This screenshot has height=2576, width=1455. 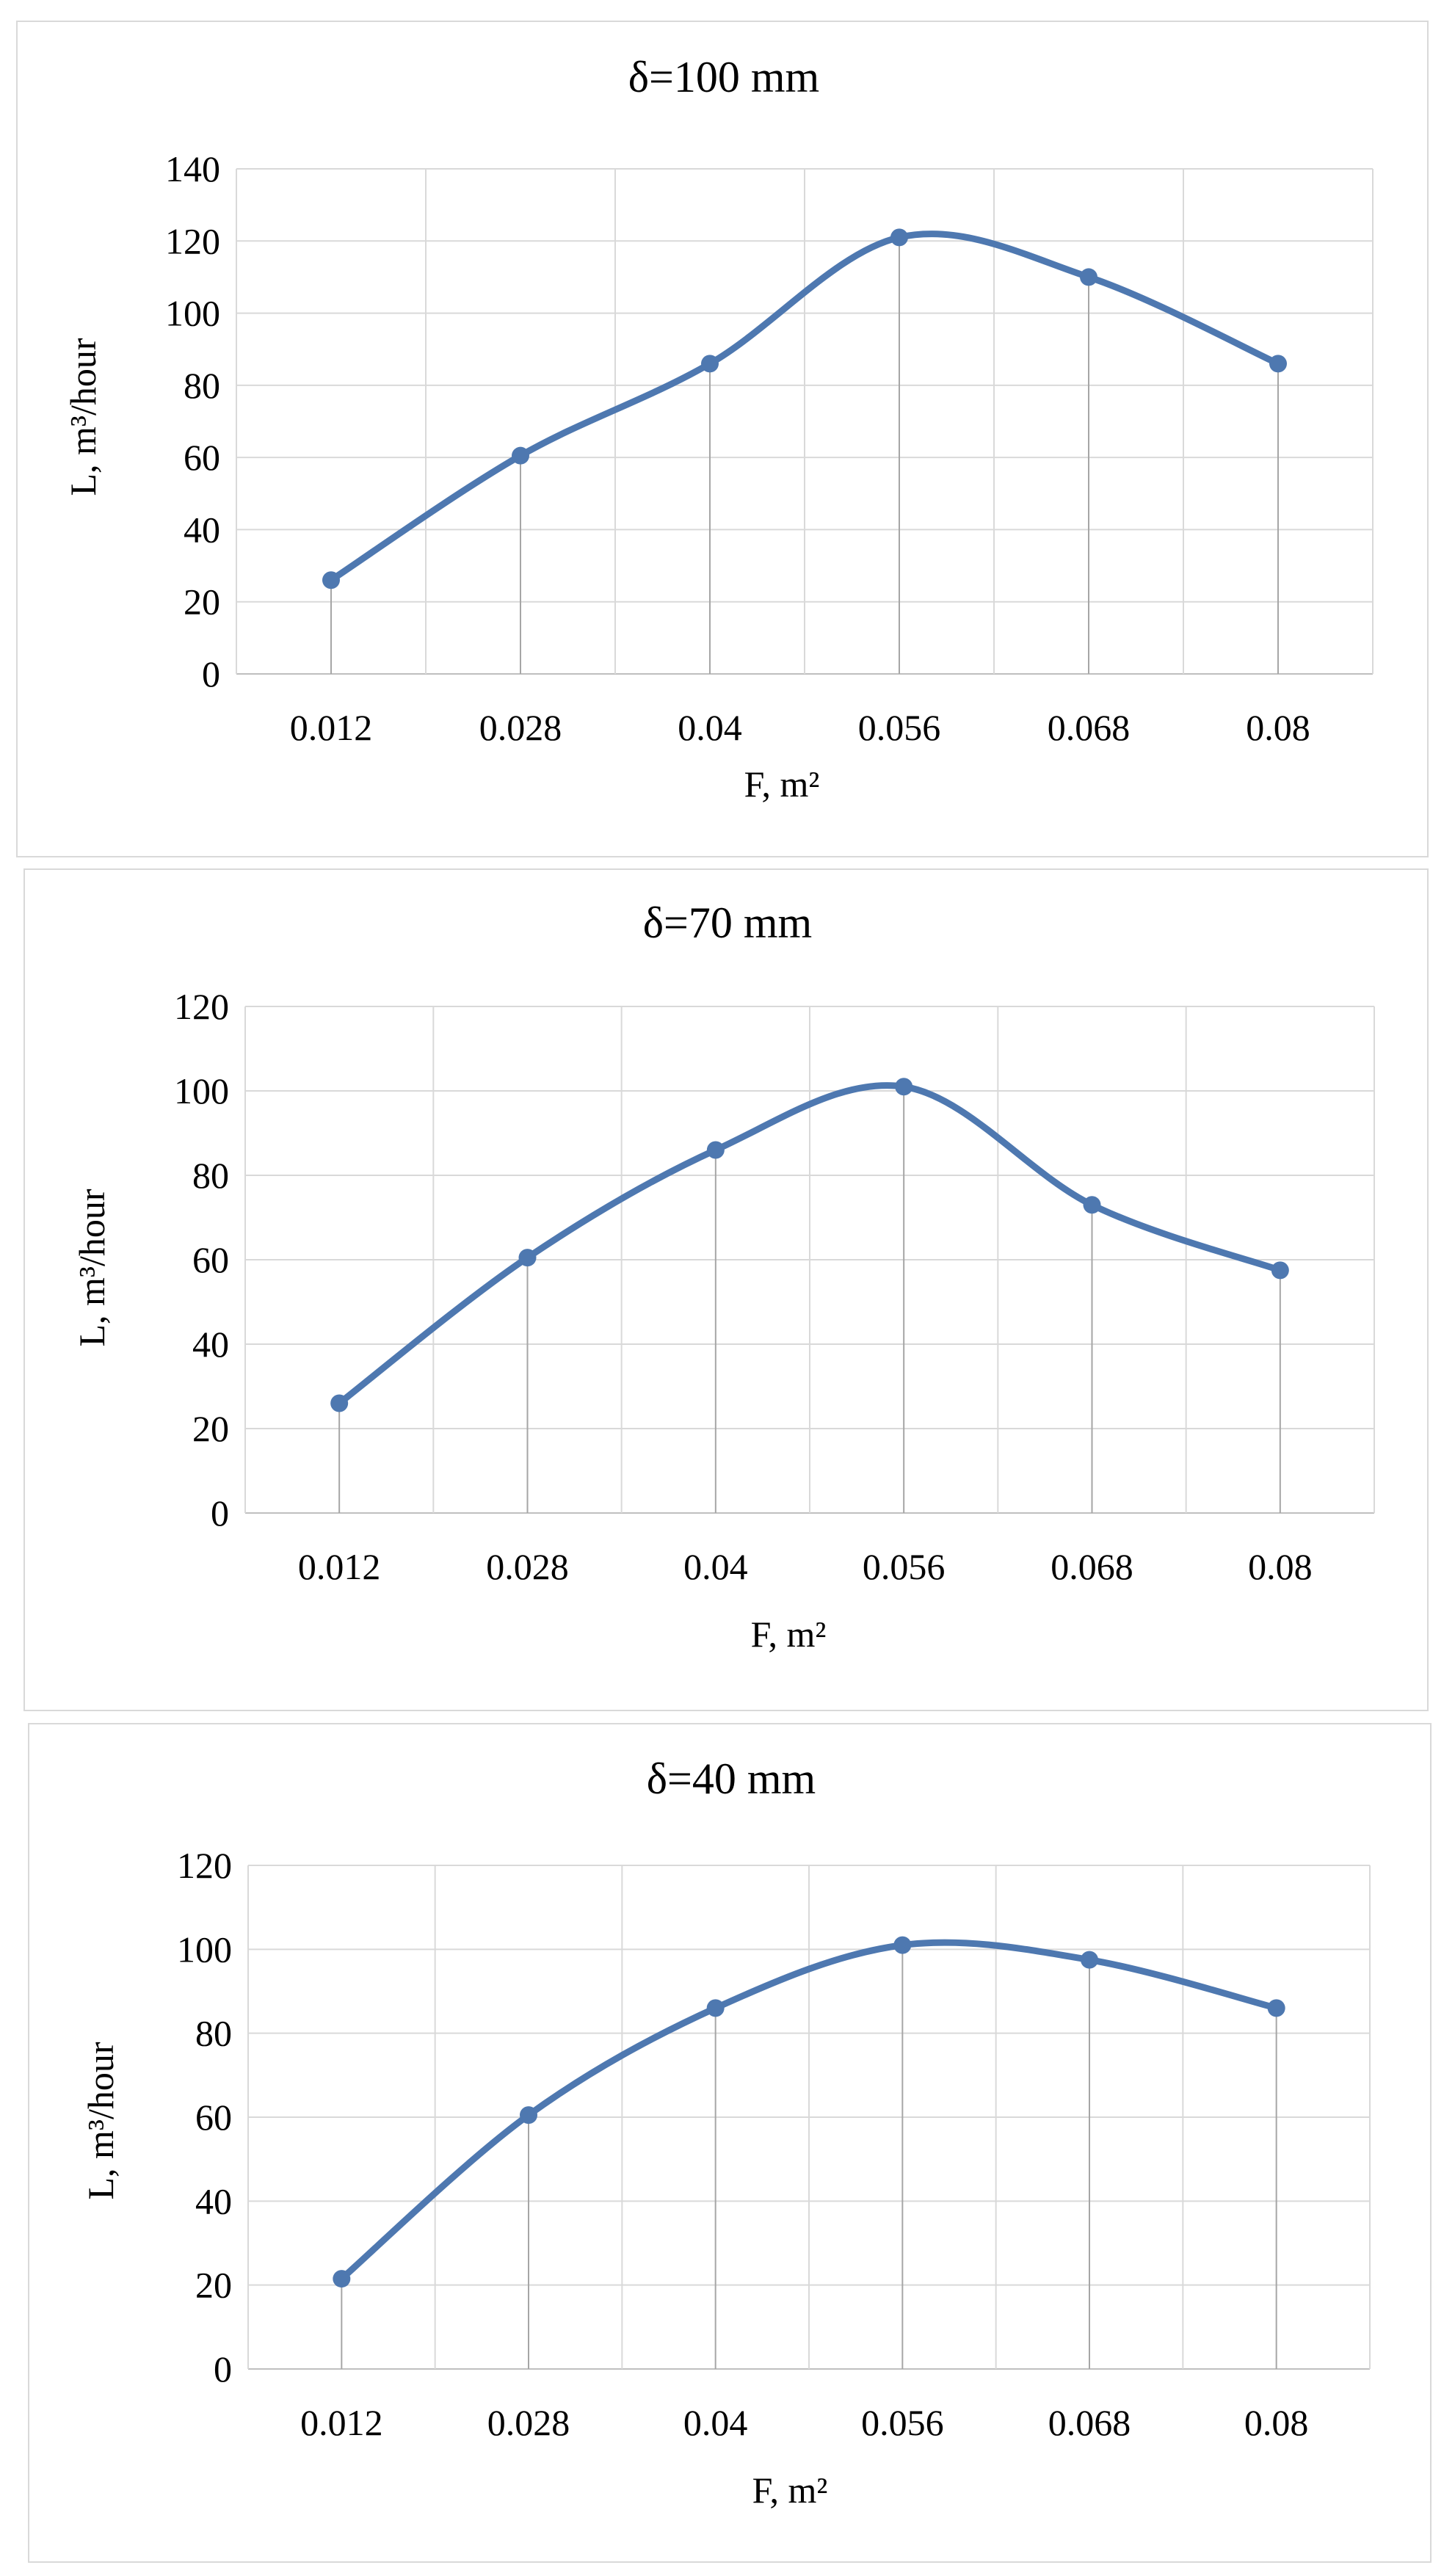 I want to click on chart-title: δ=40 mm, so click(x=731, y=1779).